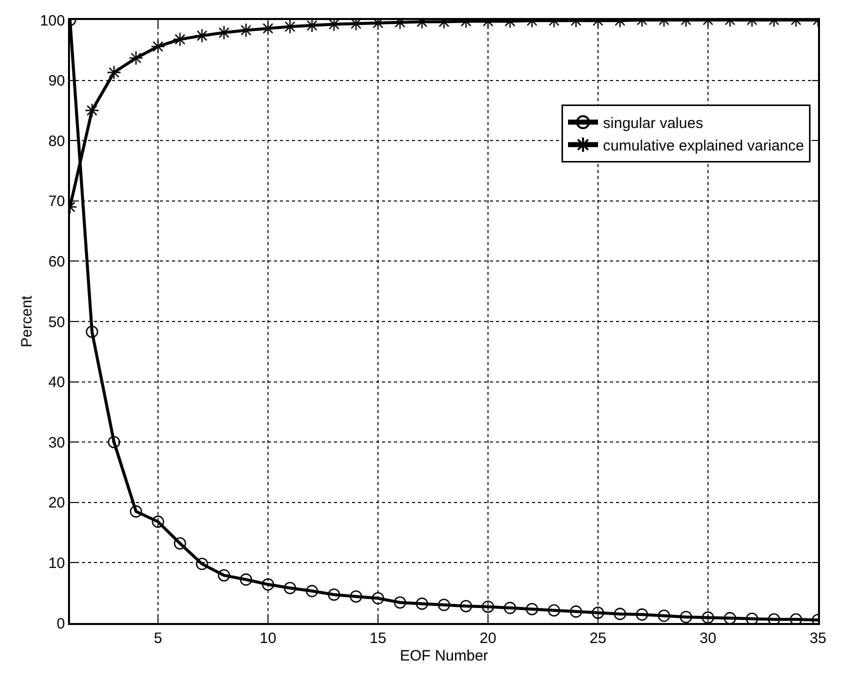 The image size is (856, 675). I want to click on x-tick-label: 30, so click(708, 638).